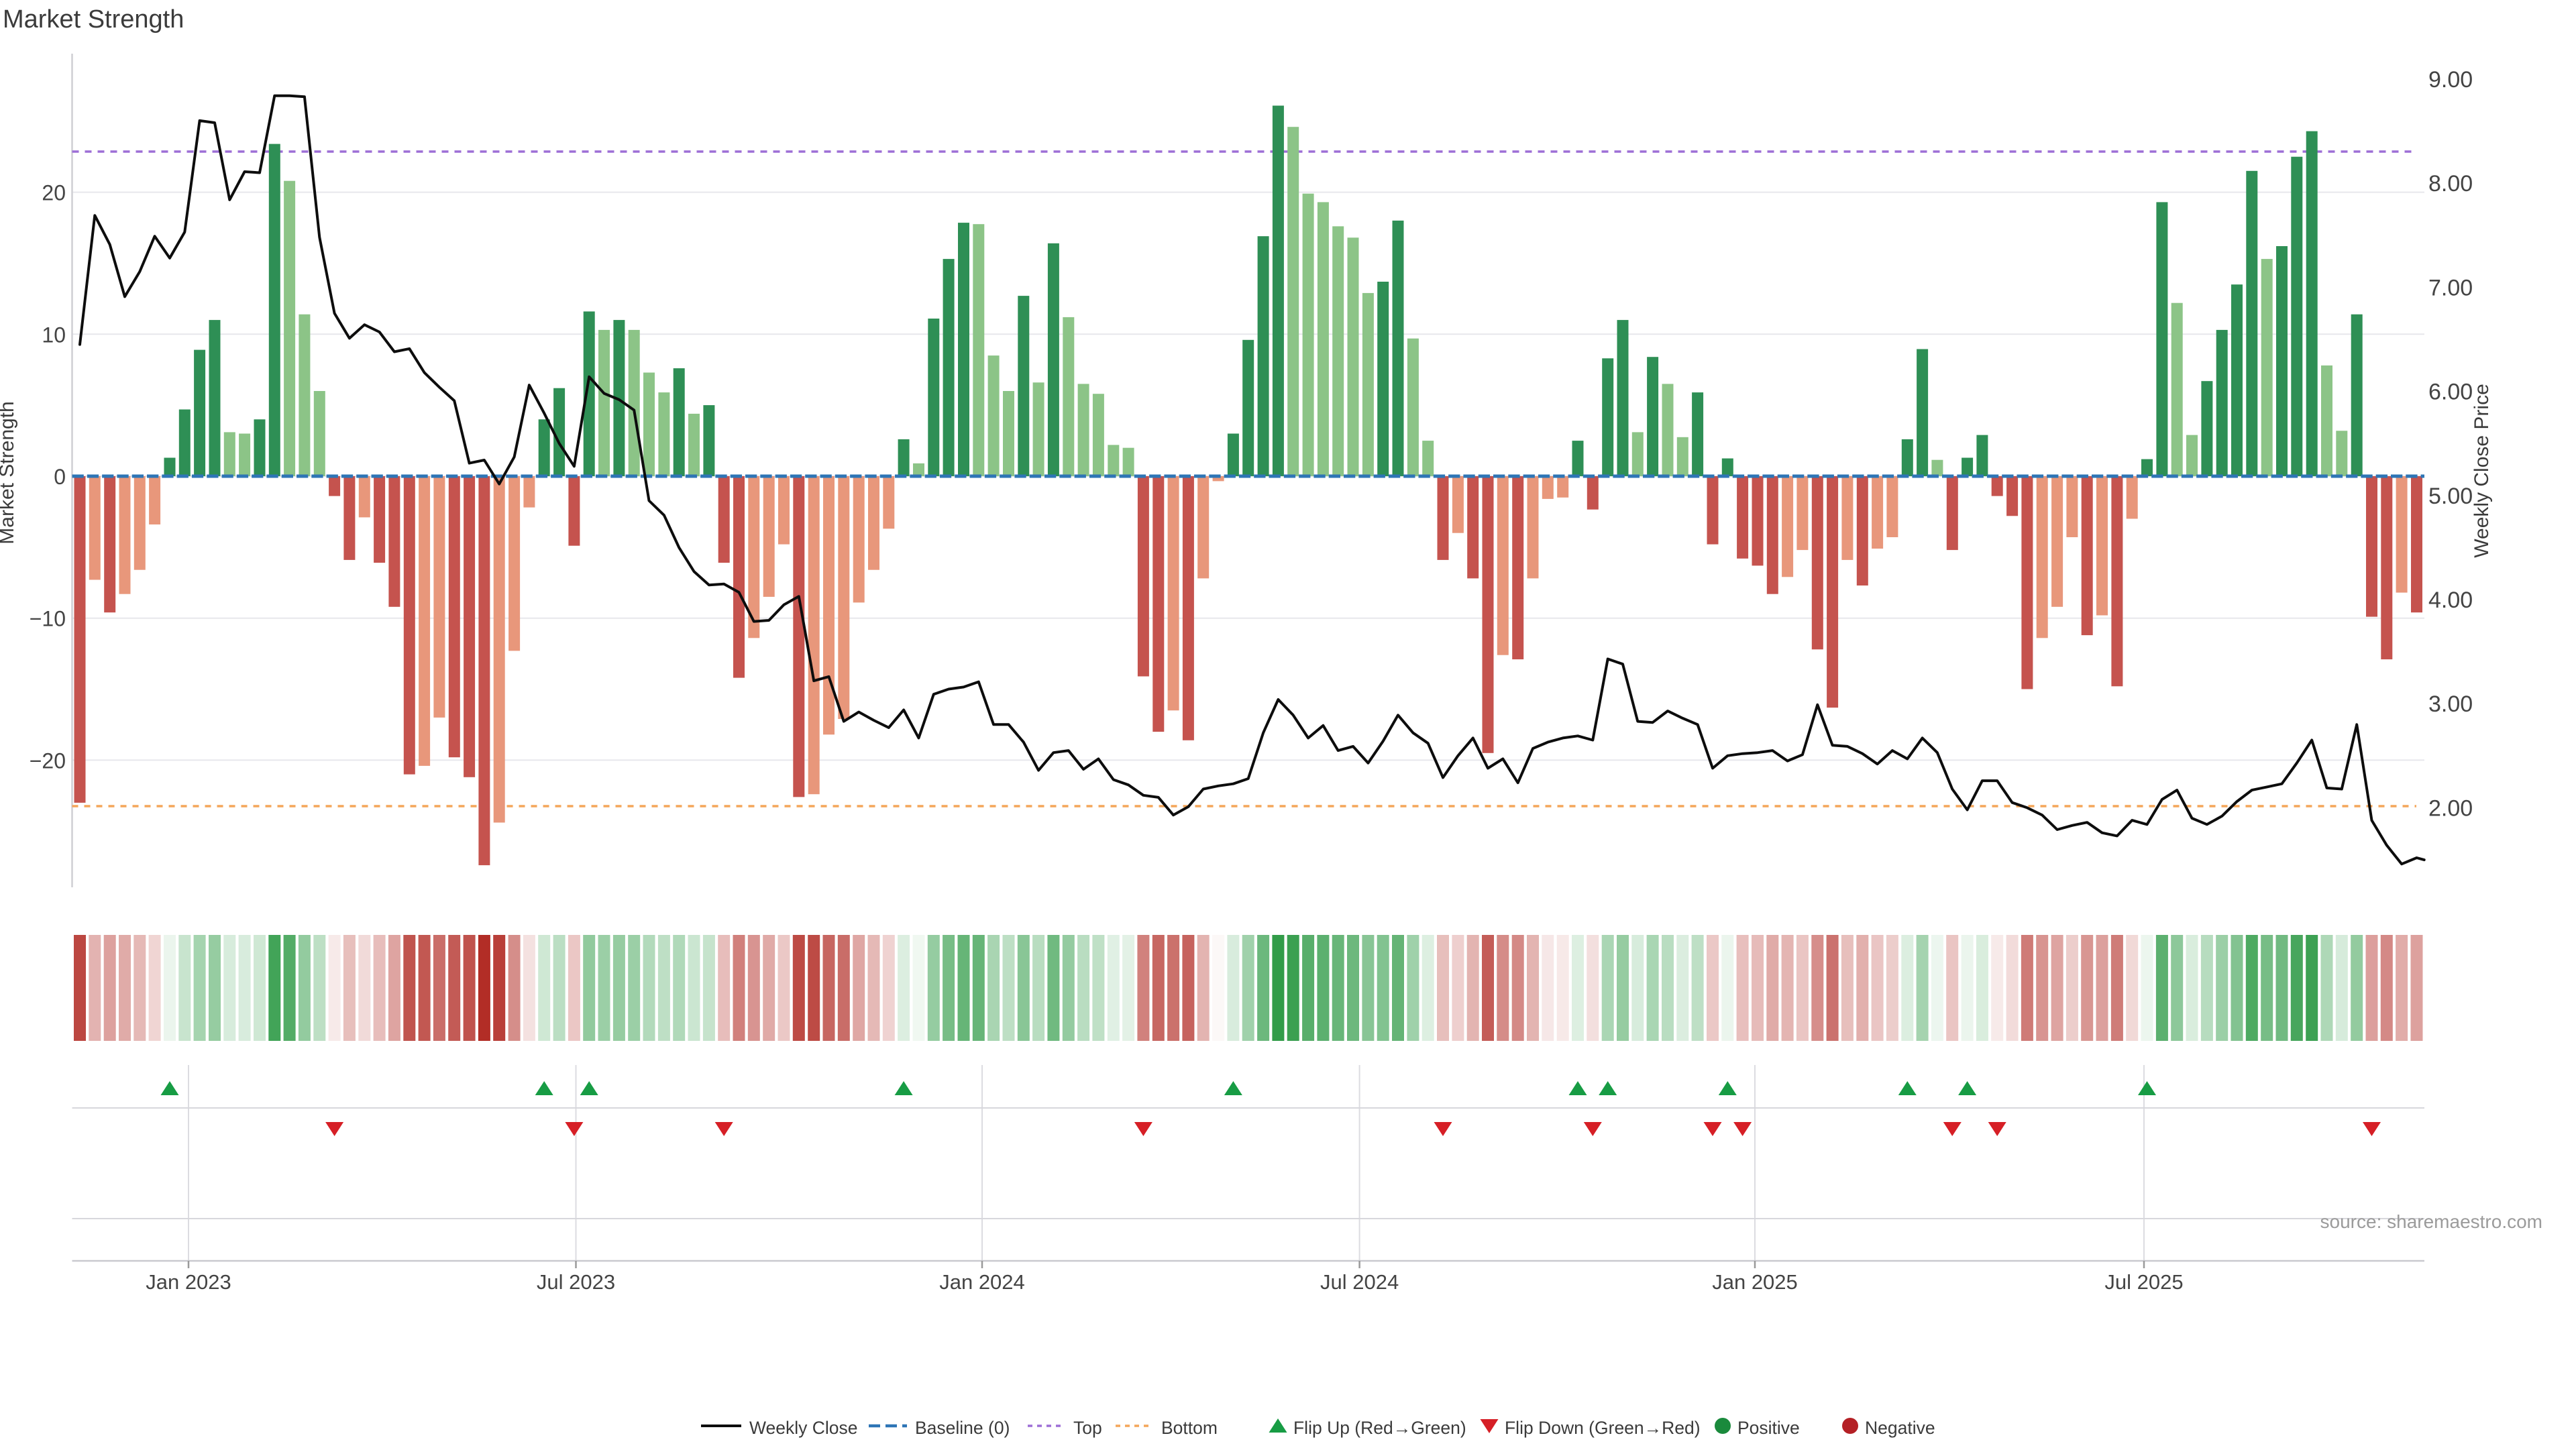  What do you see at coordinates (1755, 1282) in the screenshot?
I see `svg-text: Jan 2025` at bounding box center [1755, 1282].